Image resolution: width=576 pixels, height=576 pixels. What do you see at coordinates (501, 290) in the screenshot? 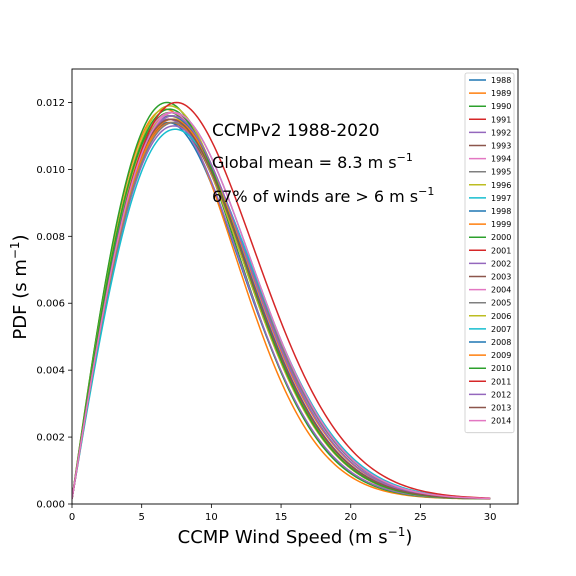
I see `legend-label: 2004` at bounding box center [501, 290].